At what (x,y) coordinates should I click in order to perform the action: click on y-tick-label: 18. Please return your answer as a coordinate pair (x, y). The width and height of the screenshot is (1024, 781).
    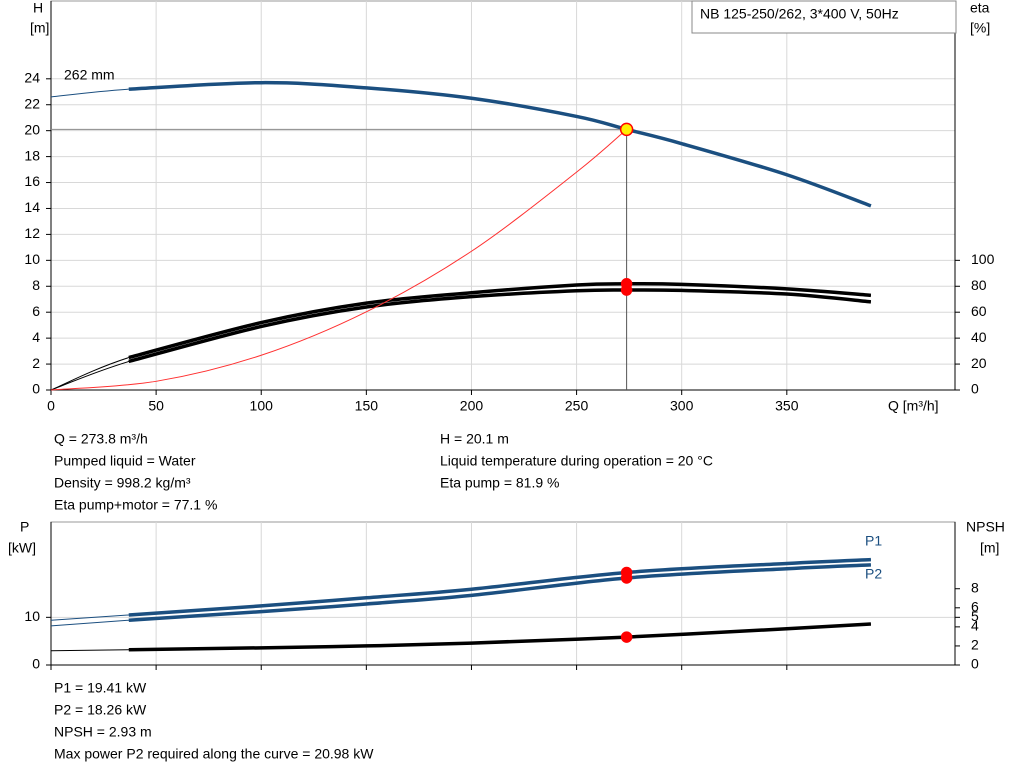
    Looking at the image, I should click on (32, 155).